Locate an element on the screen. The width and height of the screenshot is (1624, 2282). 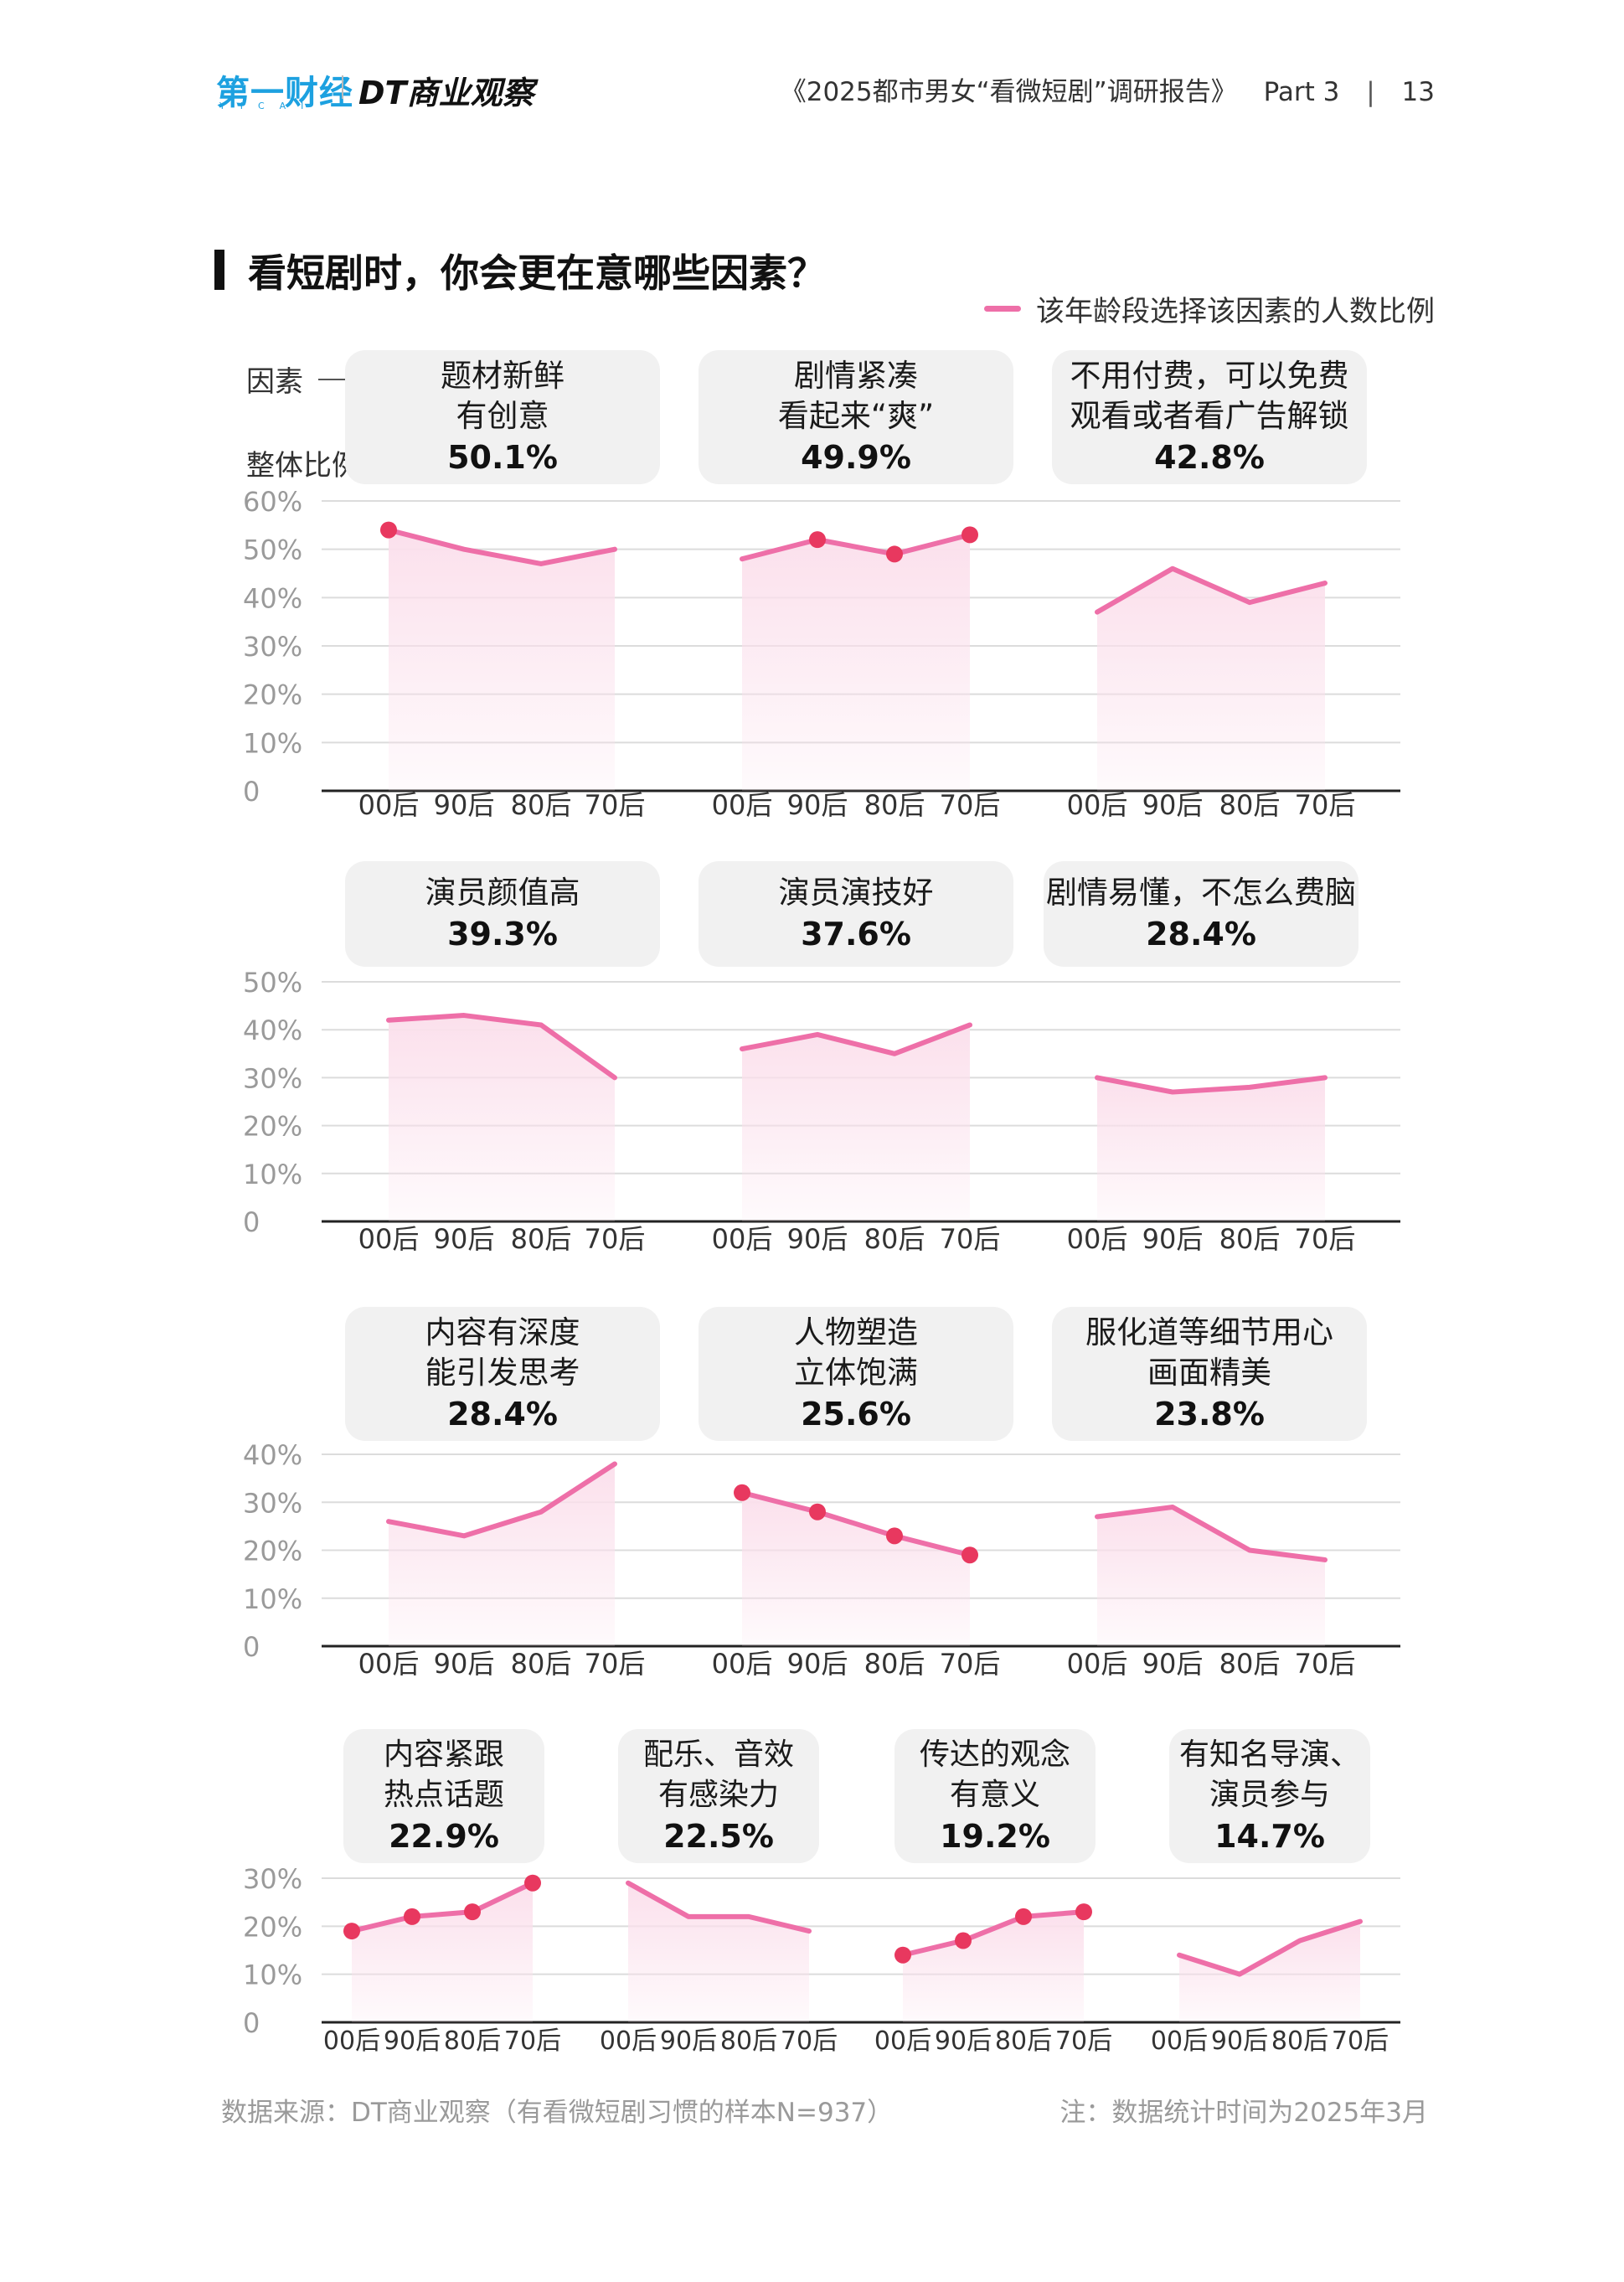
factor-card: 内容紧跟 热点话题 22.9% is located at coordinates (443, 1796).